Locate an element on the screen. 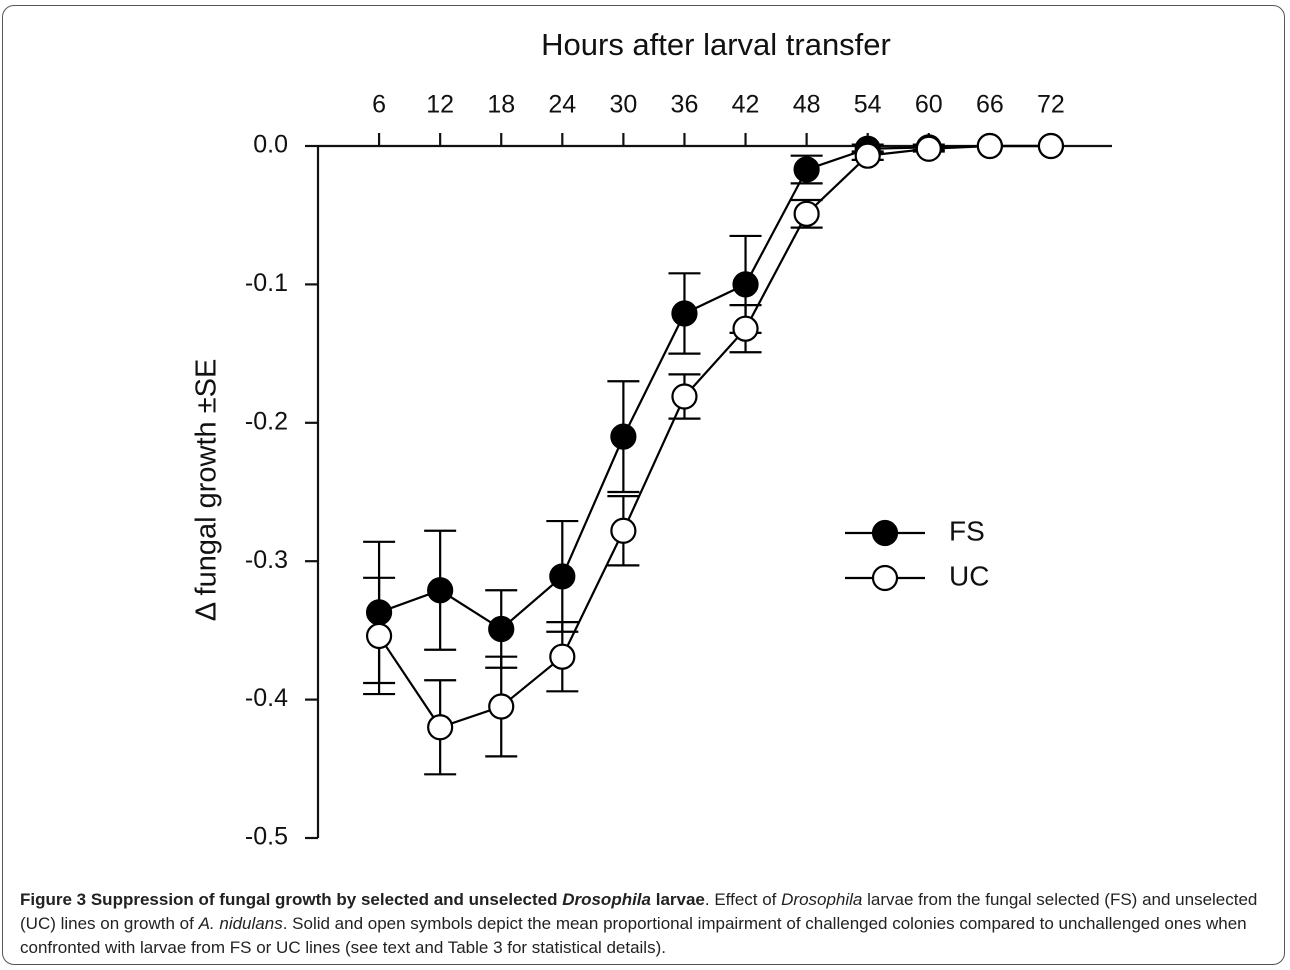 This screenshot has height=970, width=1290. chart-title: Hours after larval transfer is located at coordinates (716, 44).